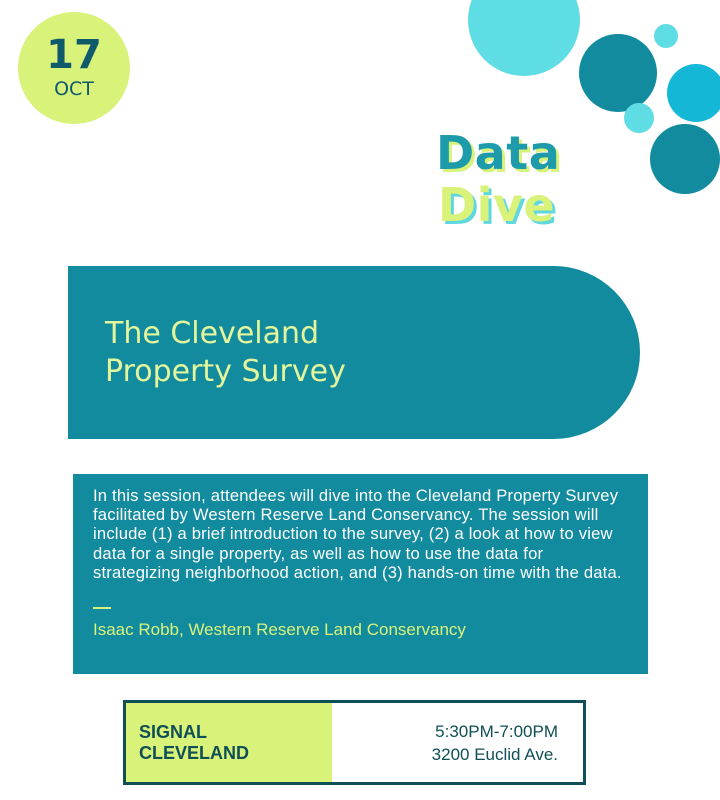 The height and width of the screenshot is (800, 720). What do you see at coordinates (102, 608) in the screenshot?
I see `divider` at bounding box center [102, 608].